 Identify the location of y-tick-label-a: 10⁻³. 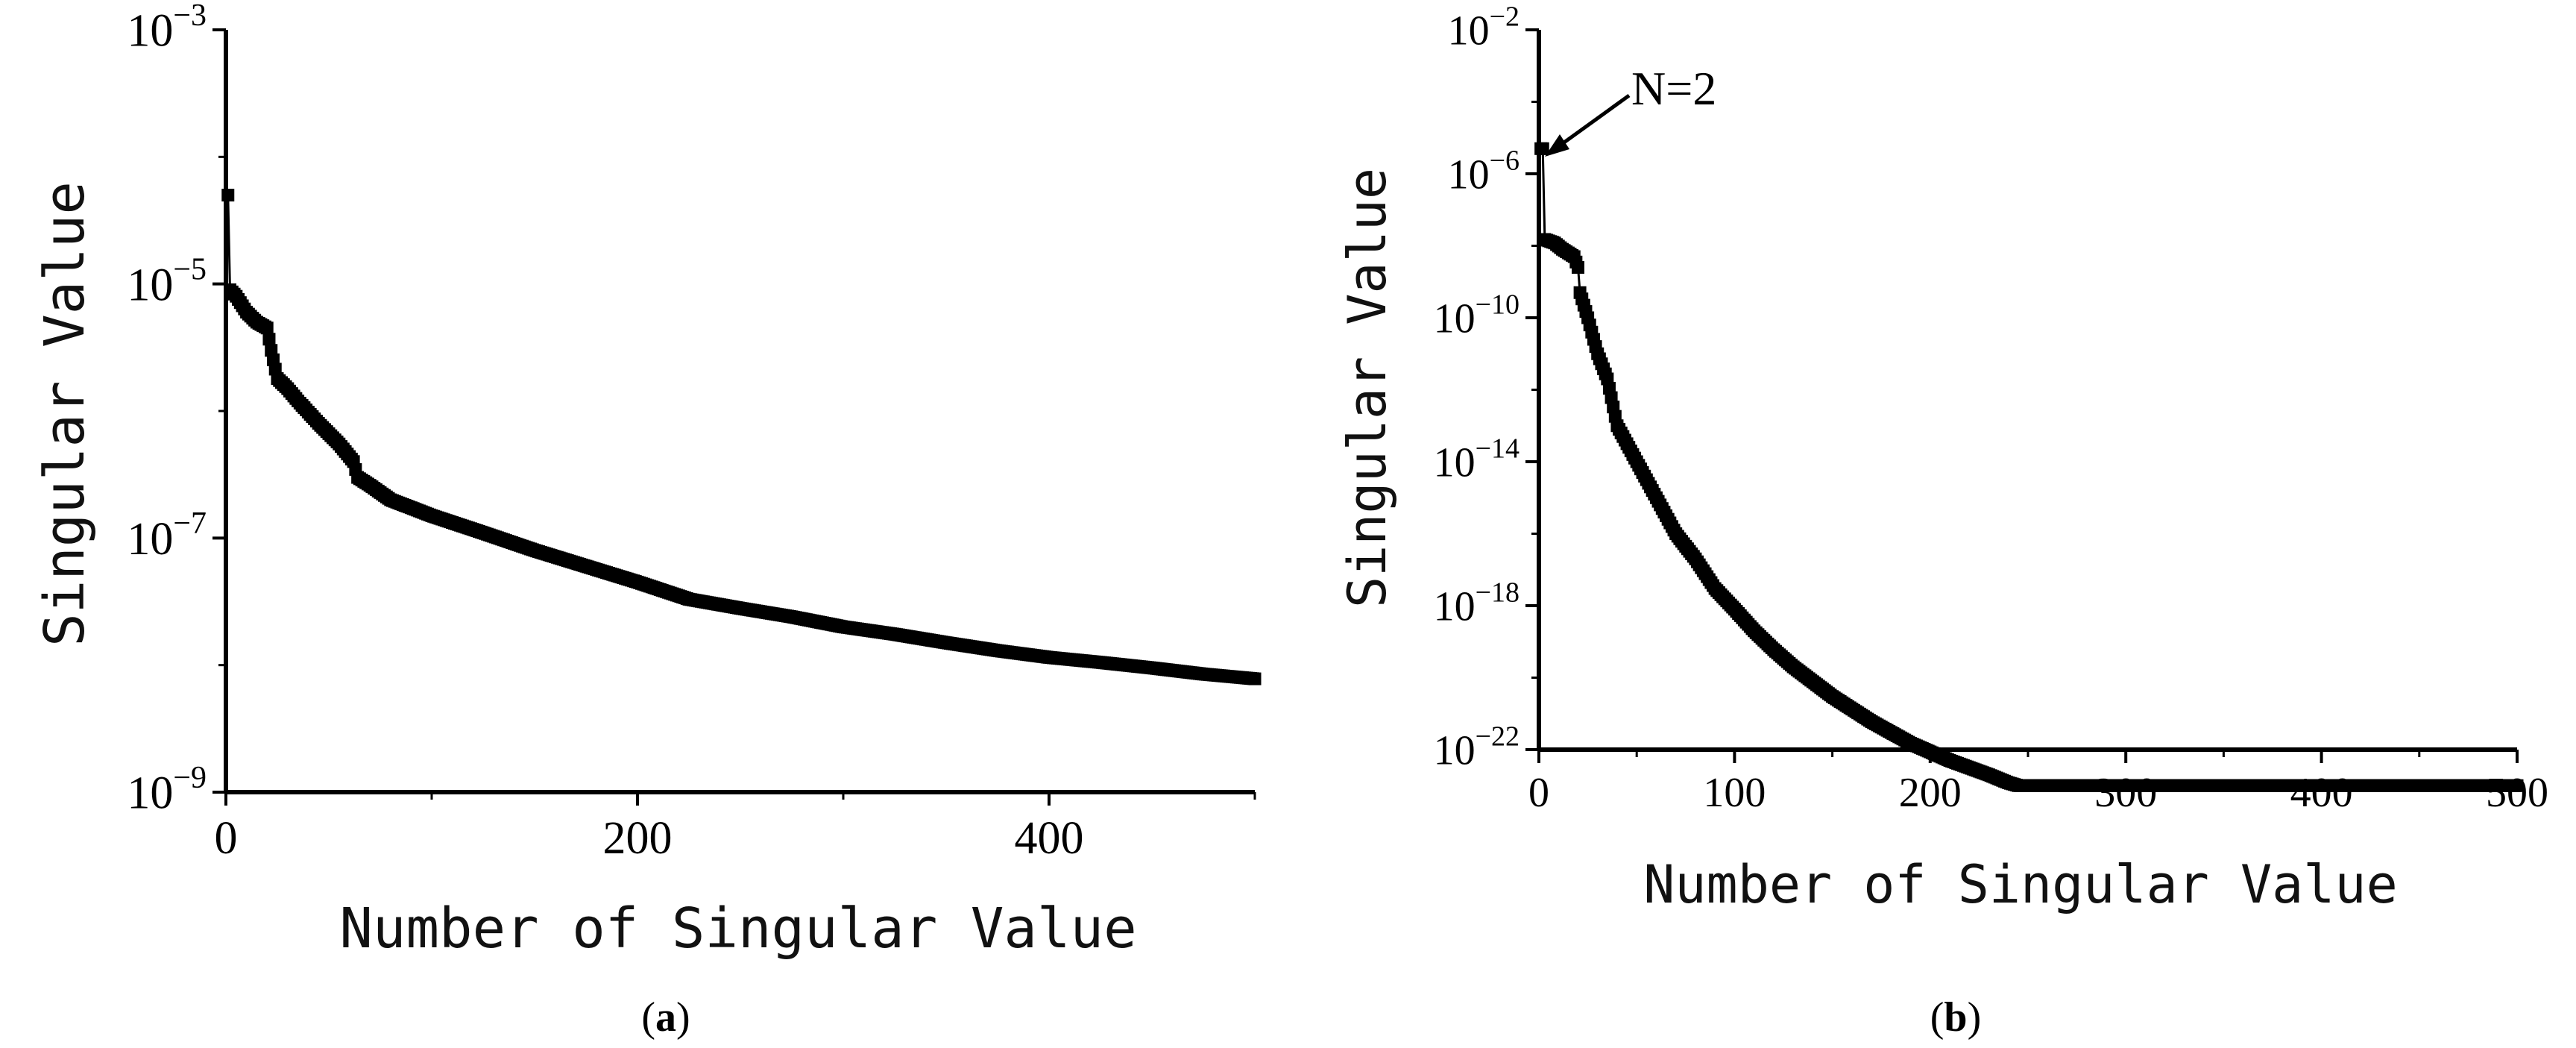
(167, 28).